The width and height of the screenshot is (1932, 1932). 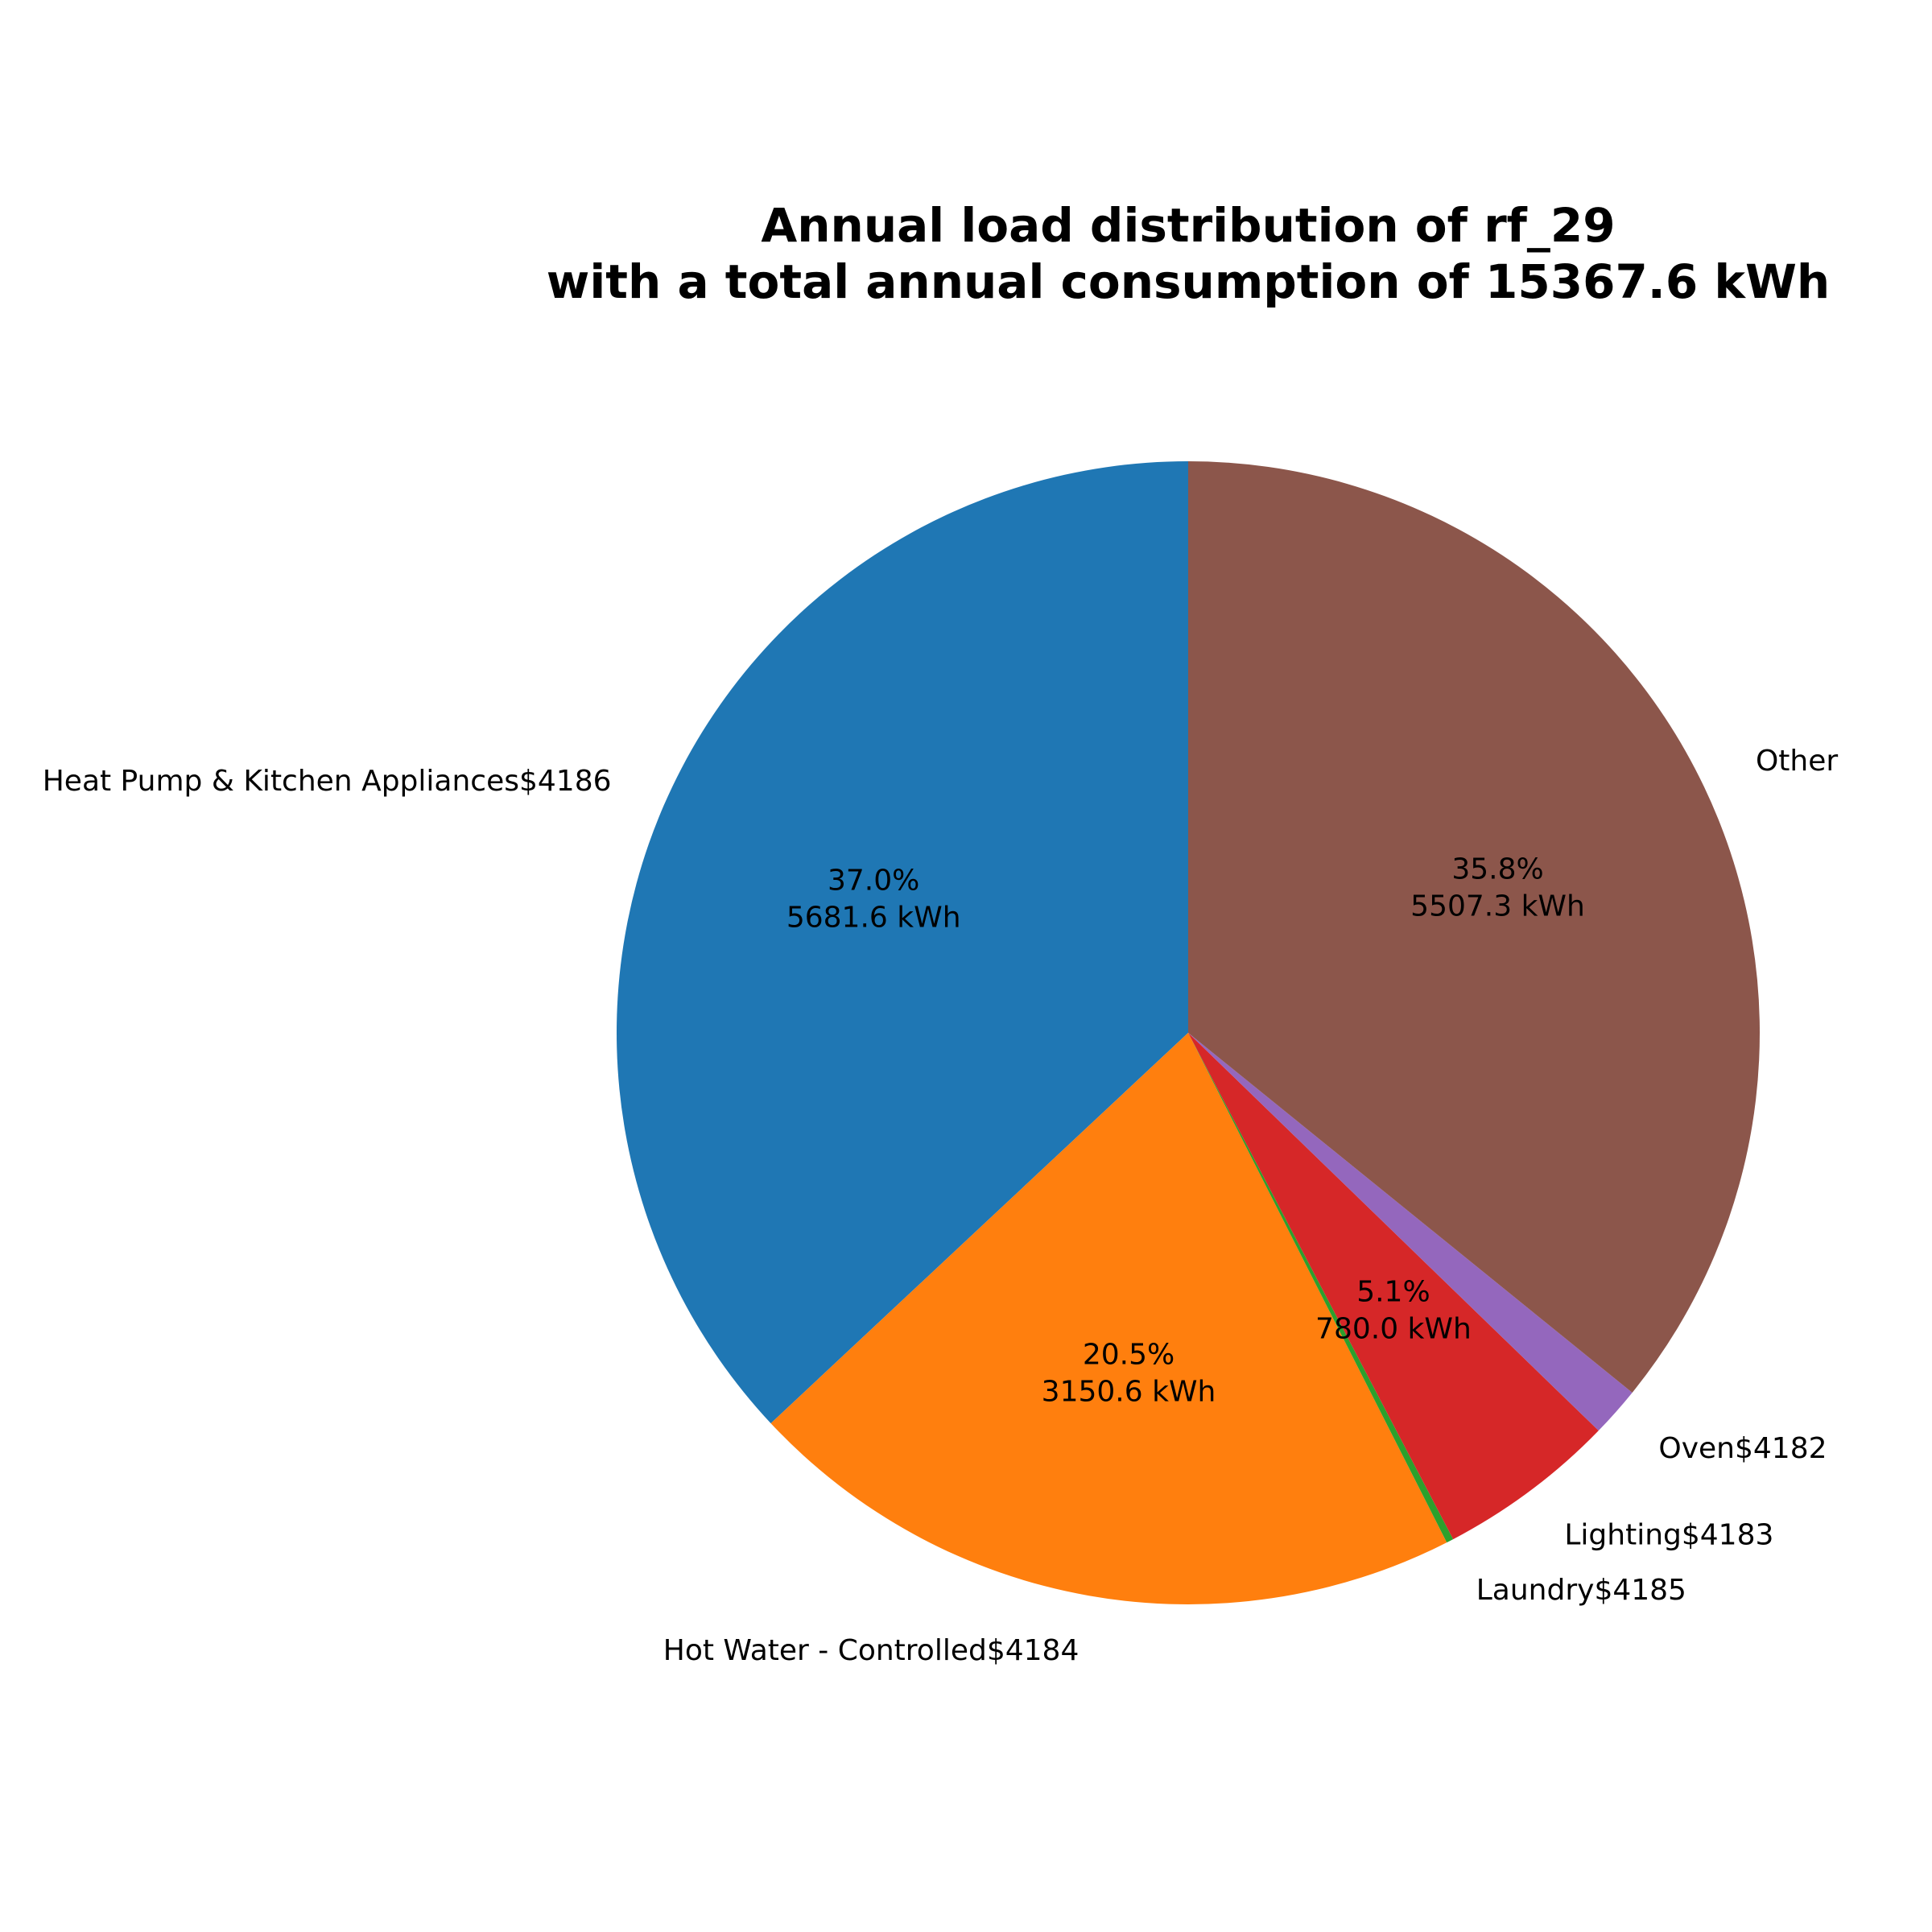 I want to click on slice-value-label-other: 35.8% 5507.3 kWh, so click(x=1497, y=888).